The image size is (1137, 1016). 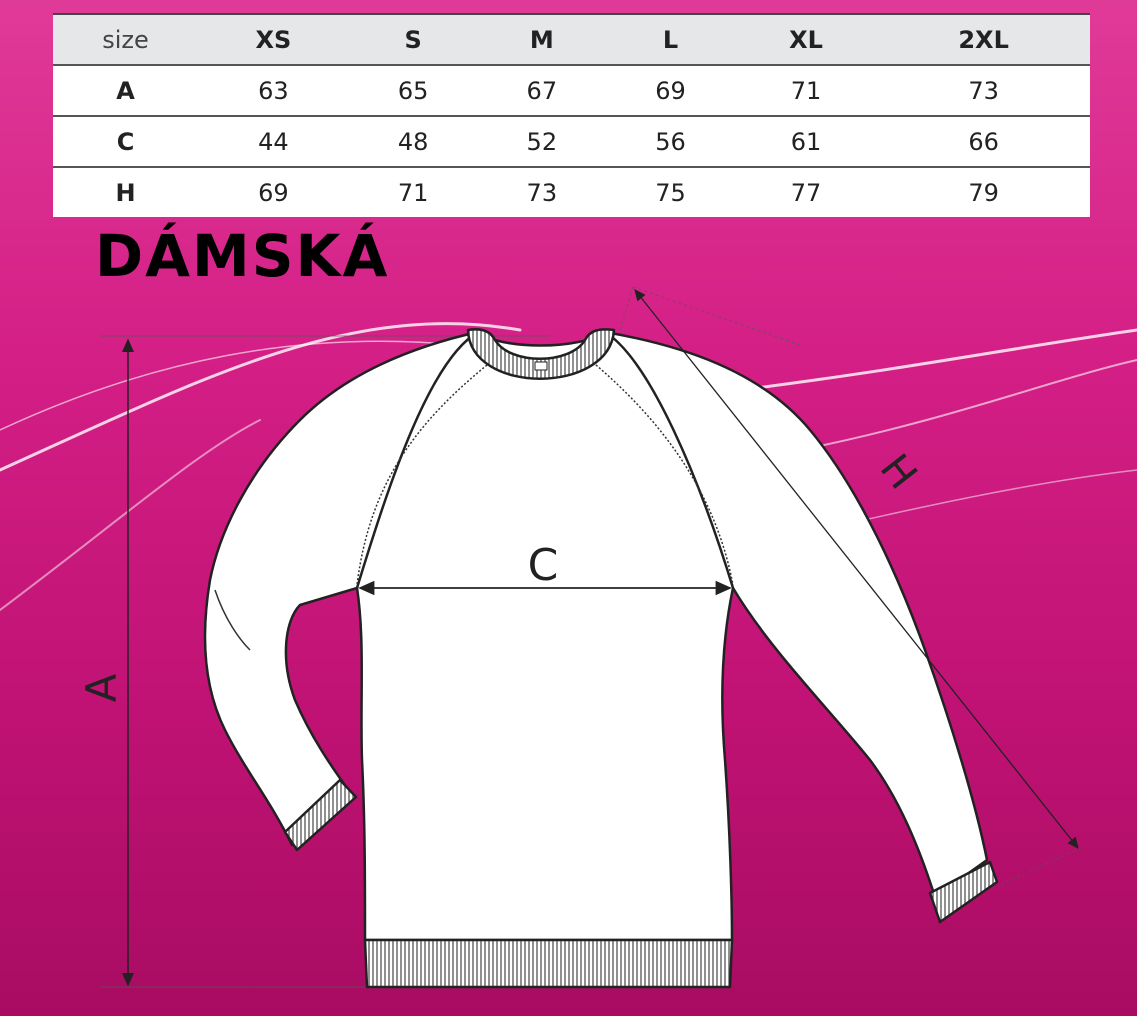 I want to click on collar, so click(x=541, y=354).